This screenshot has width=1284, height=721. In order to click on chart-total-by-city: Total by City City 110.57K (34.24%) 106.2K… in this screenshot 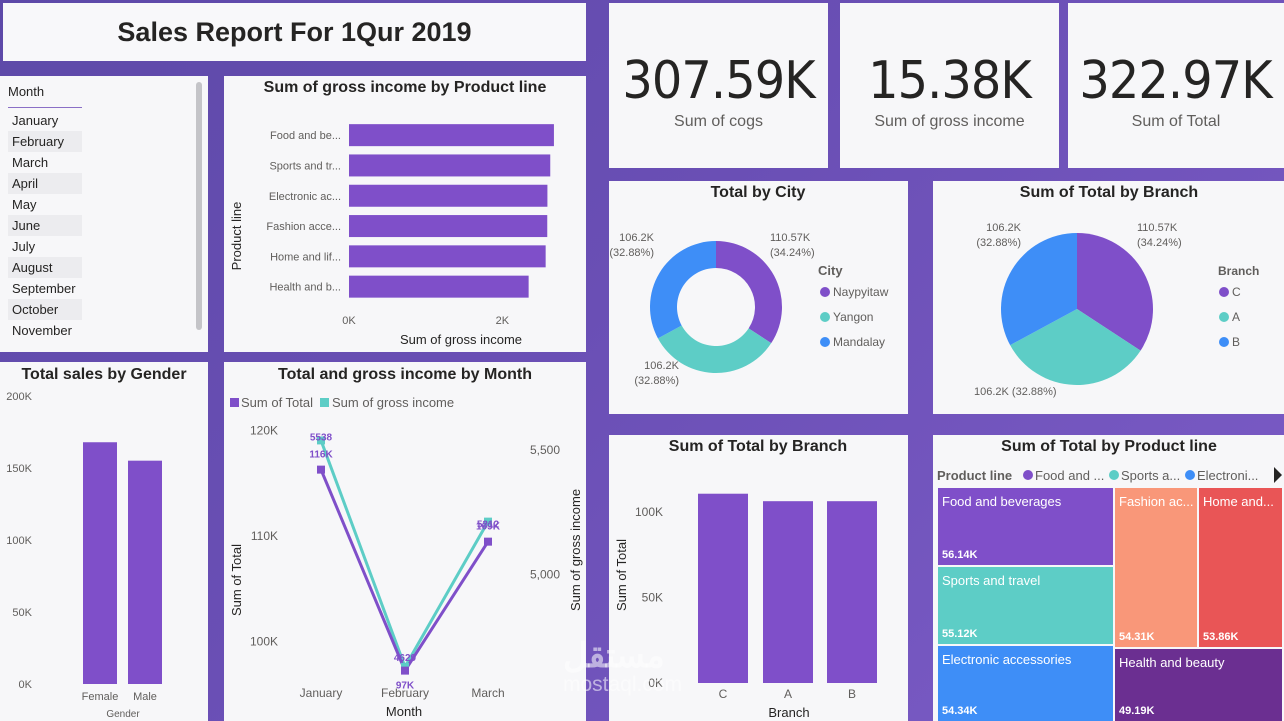, I will do `click(758, 297)`.